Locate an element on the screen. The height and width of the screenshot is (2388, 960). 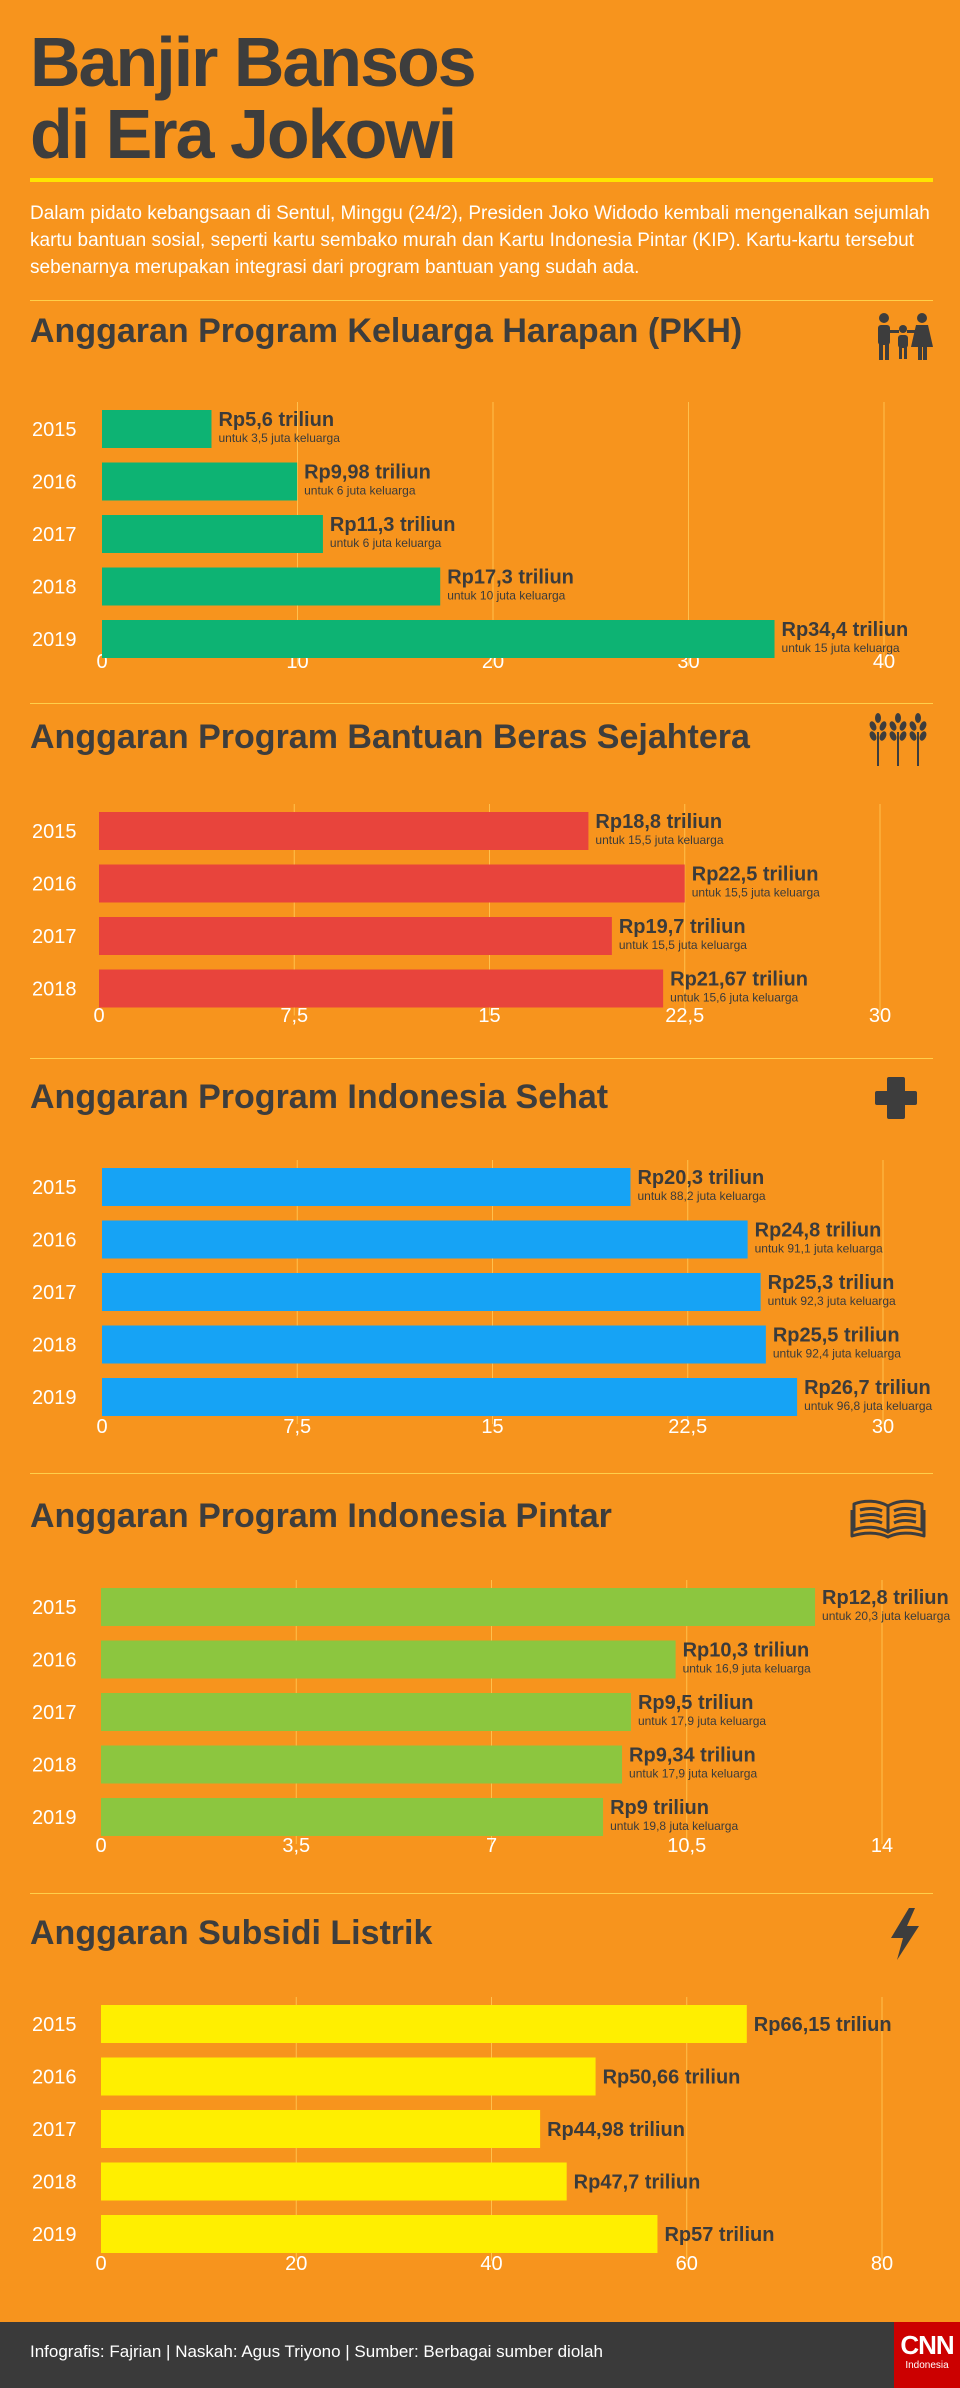
bar-value-label: Rp11,3 triliun is located at coordinates (393, 525).